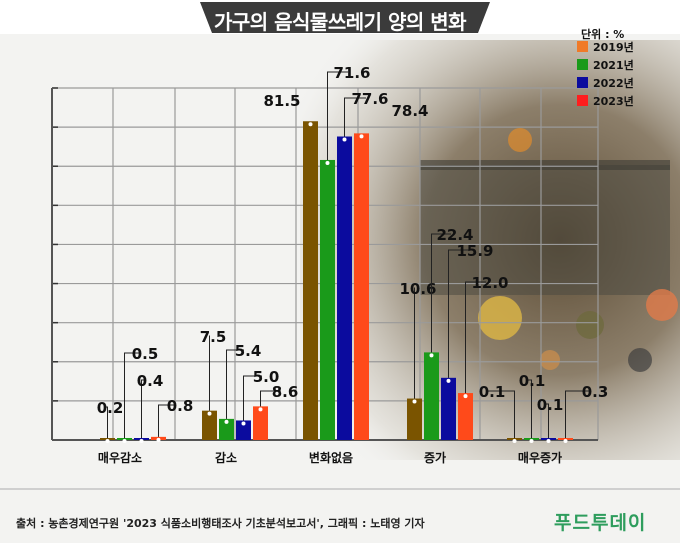  Describe the element at coordinates (582, 64) in the screenshot. I see `legend-swatch-2021` at that location.